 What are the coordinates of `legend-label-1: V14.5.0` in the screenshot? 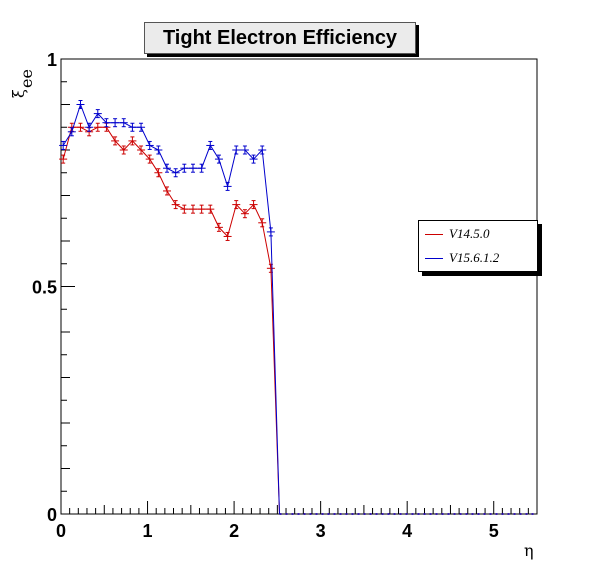 It's located at (469, 233).